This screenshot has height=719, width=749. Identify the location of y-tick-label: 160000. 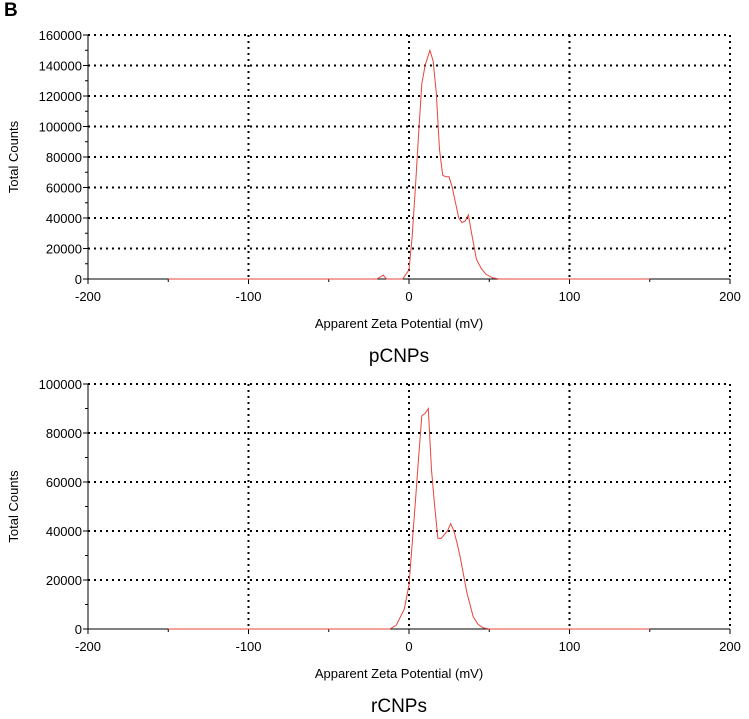
(60, 35).